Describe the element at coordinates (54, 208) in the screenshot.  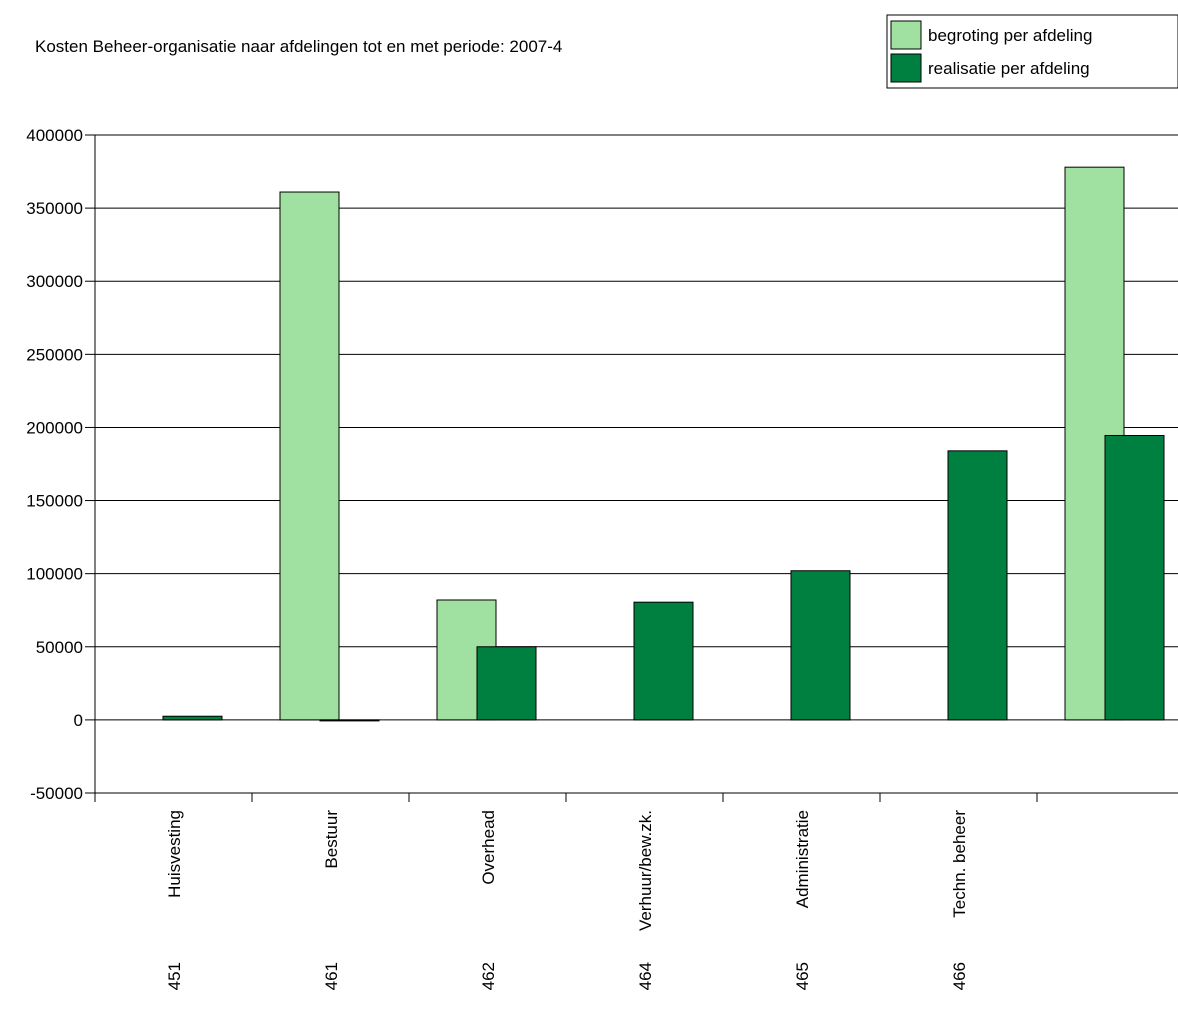
I see `y-tick-label: 350000` at that location.